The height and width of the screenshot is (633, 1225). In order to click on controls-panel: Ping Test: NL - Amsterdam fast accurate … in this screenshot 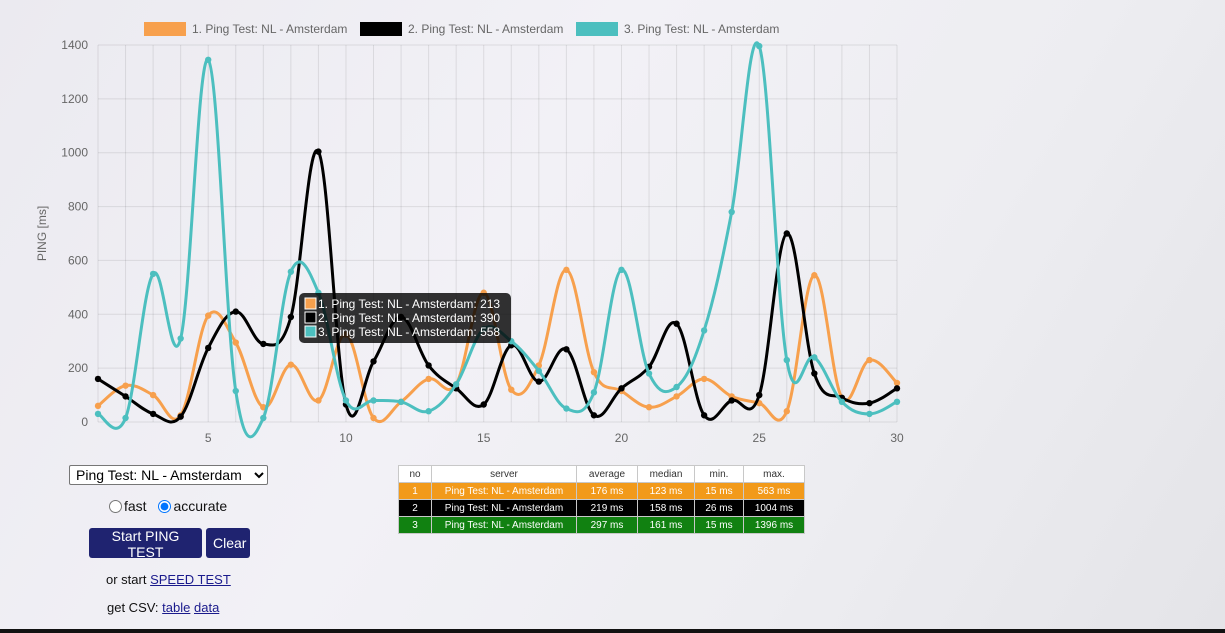, I will do `click(169, 540)`.